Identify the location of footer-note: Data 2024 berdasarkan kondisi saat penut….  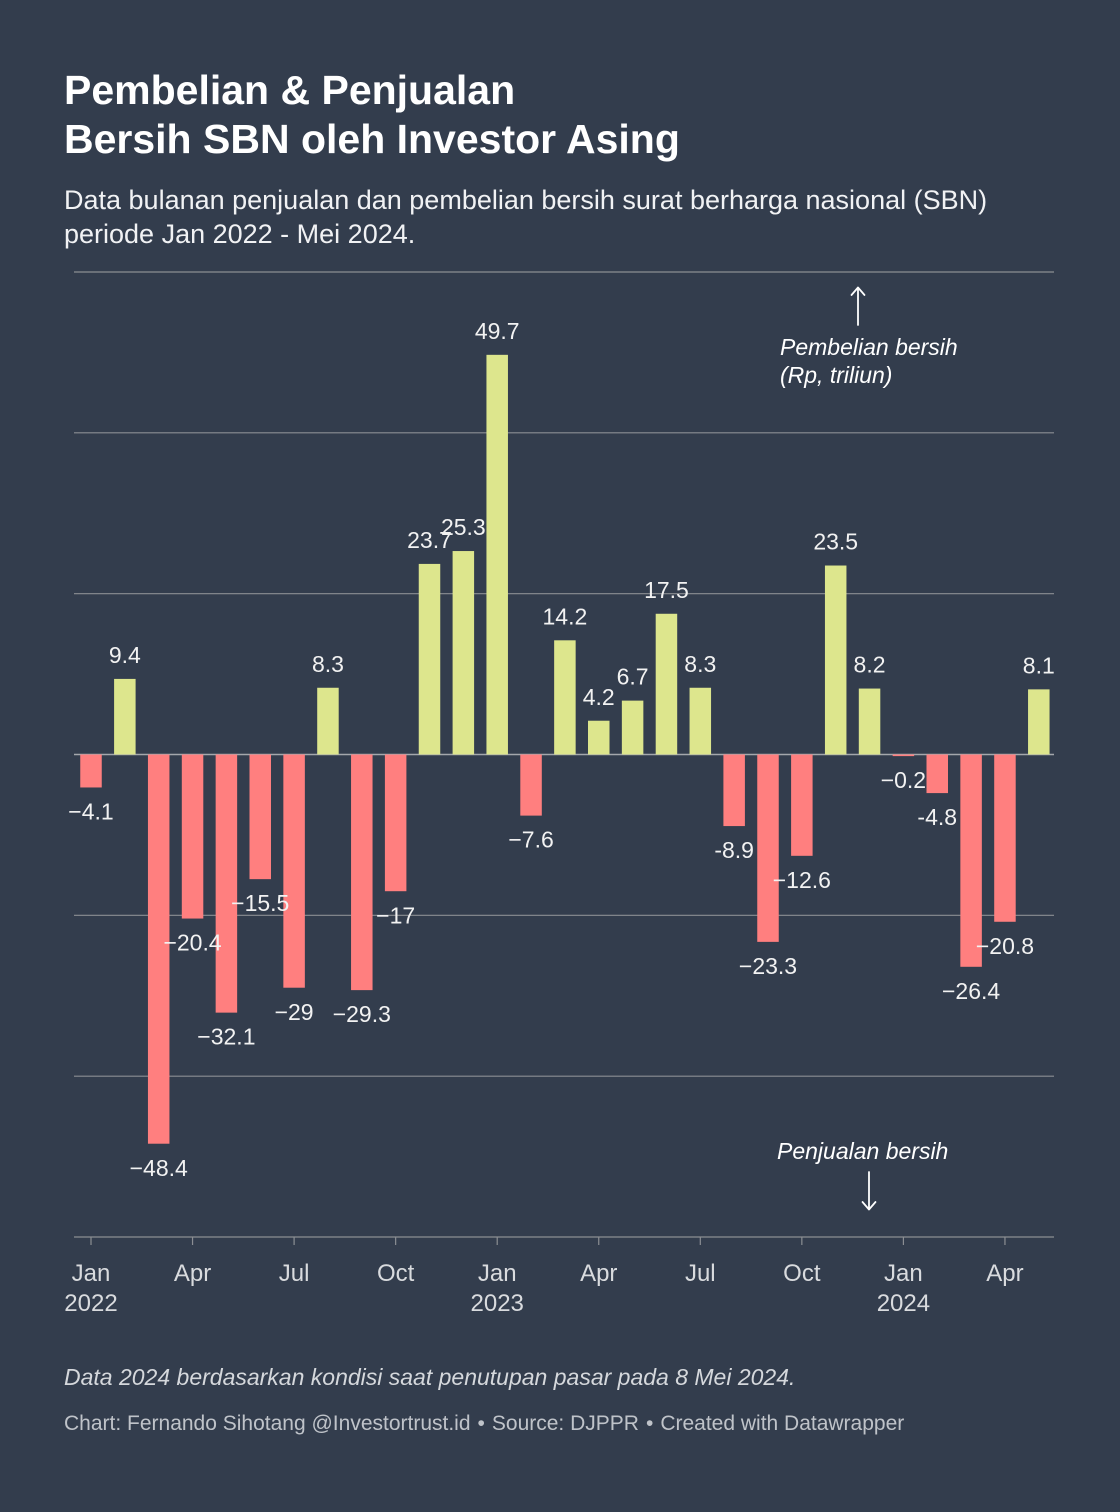
(430, 1377).